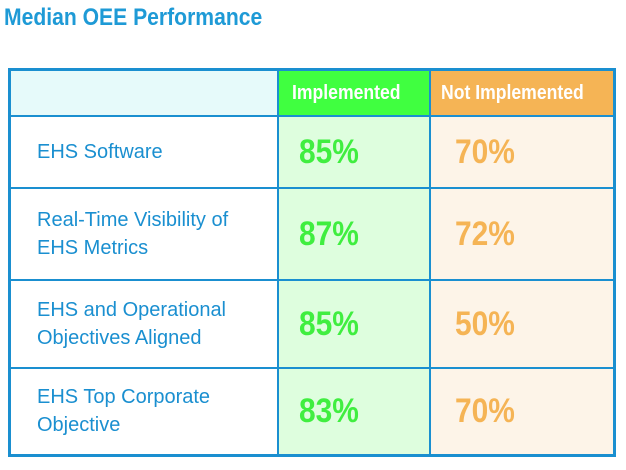 This screenshot has height=470, width=626. Describe the element at coordinates (143, 152) in the screenshot. I see `row-label: EHS Software` at that location.